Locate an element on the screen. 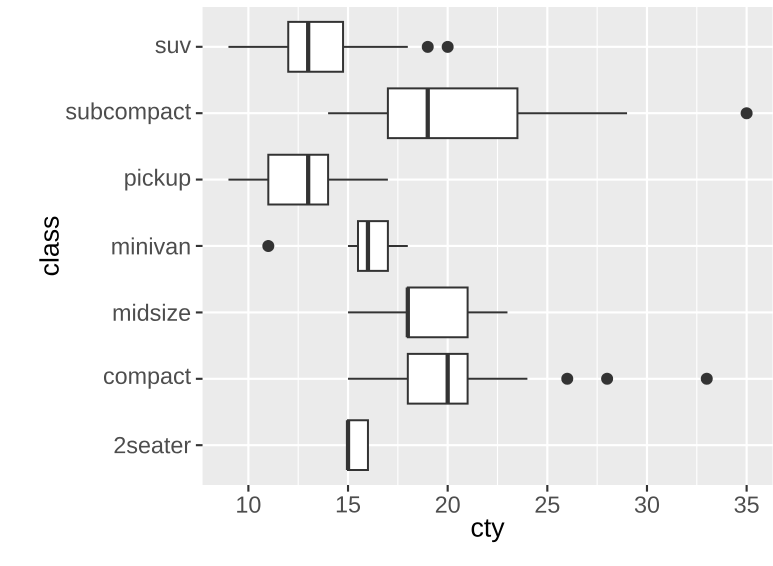 The width and height of the screenshot is (773, 566). x-tick-label: 25 is located at coordinates (548, 504).